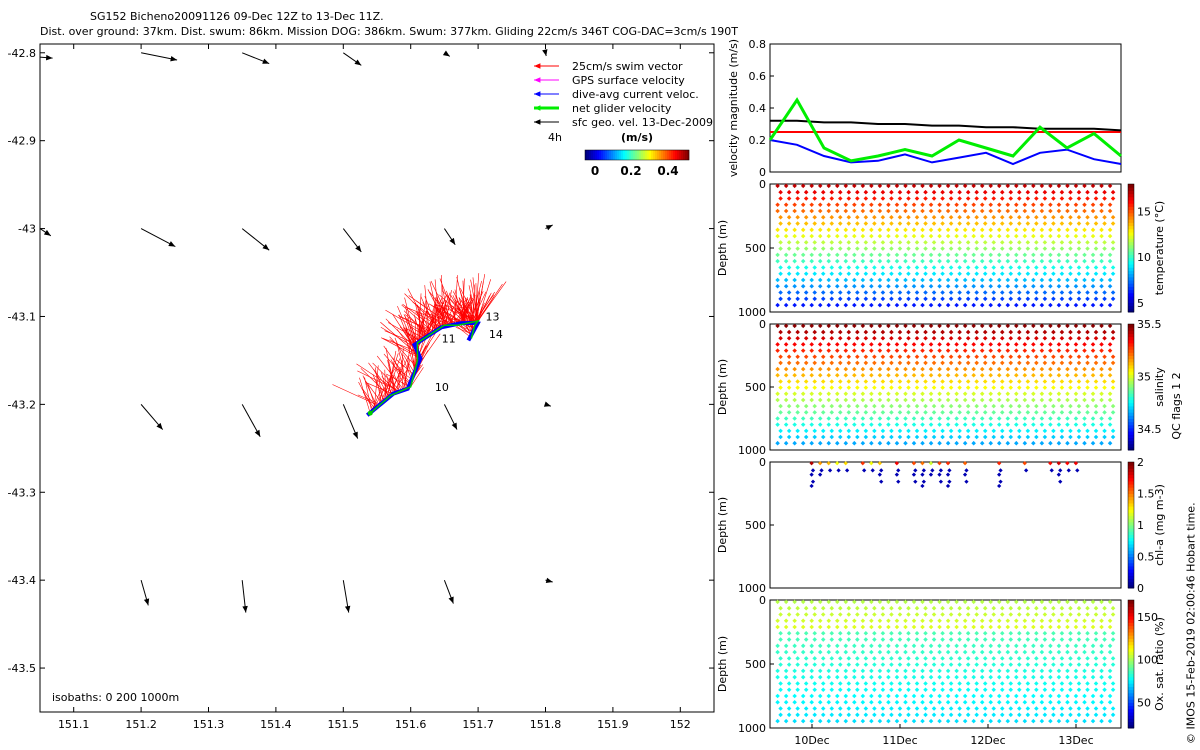 The height and width of the screenshot is (750, 1200). Describe the element at coordinates (945, 130) in the screenshot. I see `velocity-series-line` at that location.